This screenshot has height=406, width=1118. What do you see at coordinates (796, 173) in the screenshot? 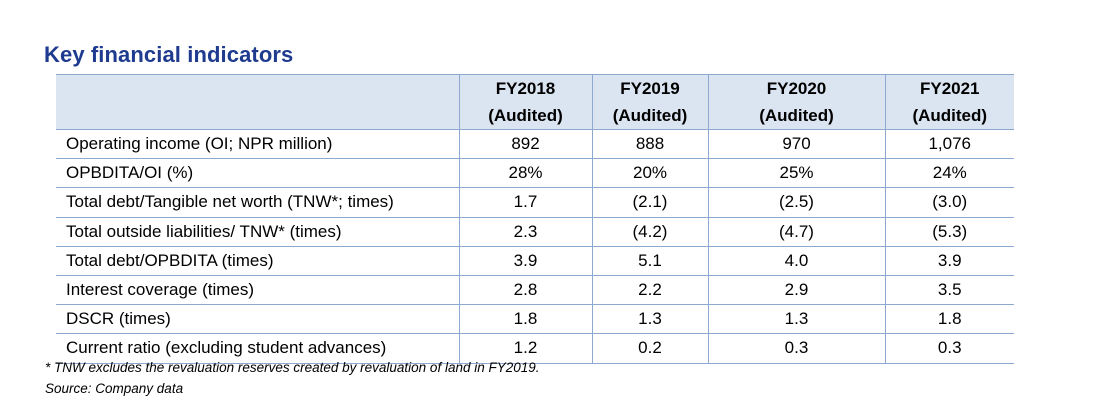
I see `table-cell: 25%` at bounding box center [796, 173].